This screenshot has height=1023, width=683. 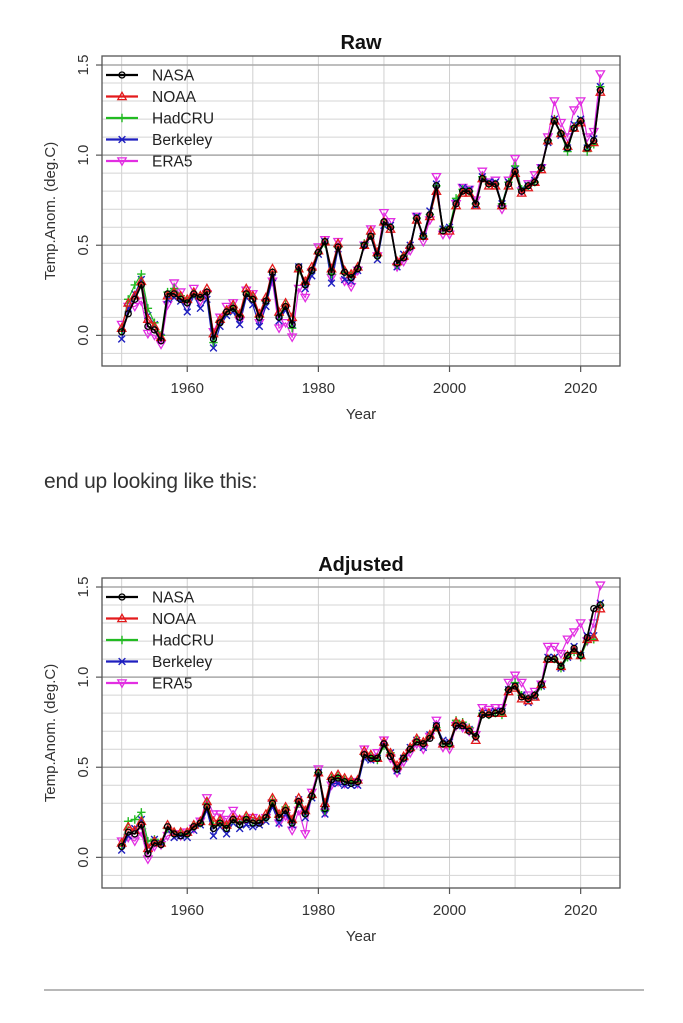 What do you see at coordinates (182, 662) in the screenshot?
I see `legend-label: Berkeley` at bounding box center [182, 662].